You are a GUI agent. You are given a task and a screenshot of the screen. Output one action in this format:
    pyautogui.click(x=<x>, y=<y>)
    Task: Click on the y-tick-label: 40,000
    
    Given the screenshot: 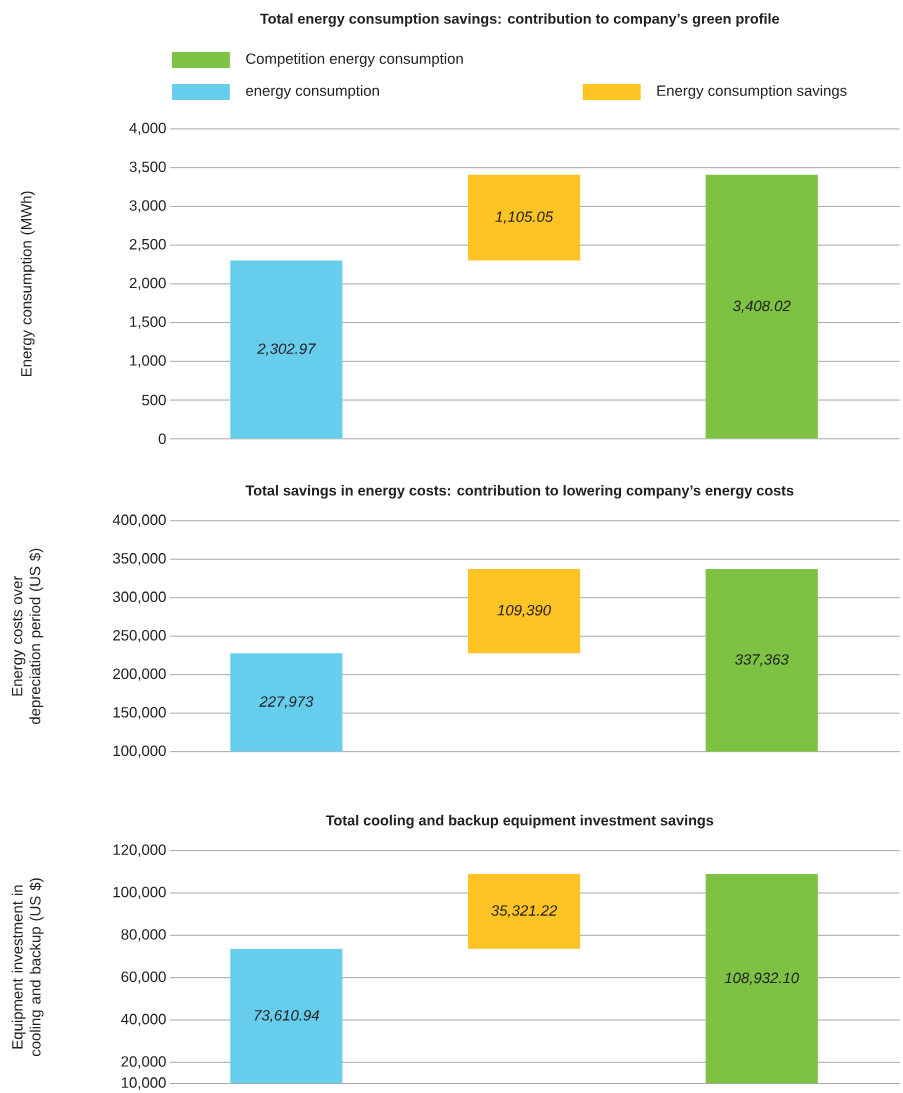 What is the action you would take?
    pyautogui.click(x=144, y=1020)
    